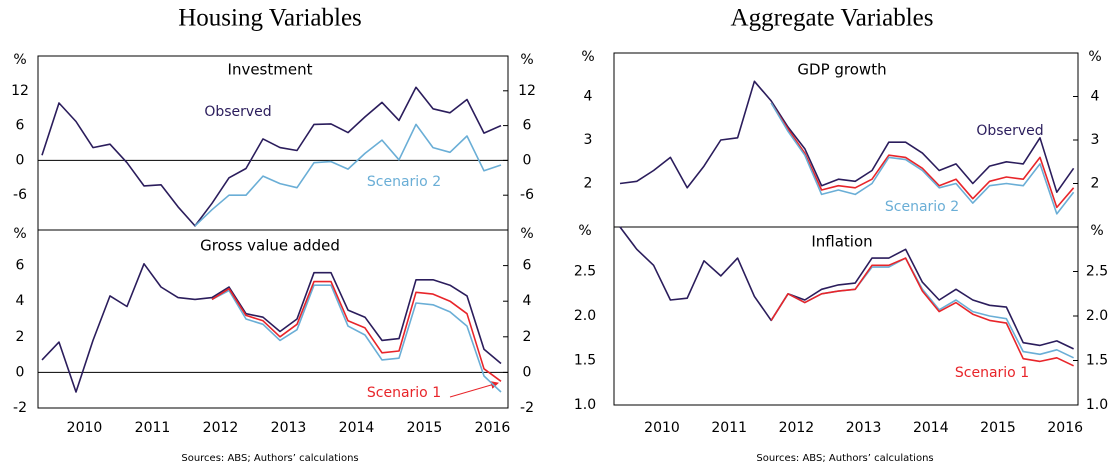 The width and height of the screenshot is (1112, 466). I want to click on chart-title: GDP growth, so click(841, 70).